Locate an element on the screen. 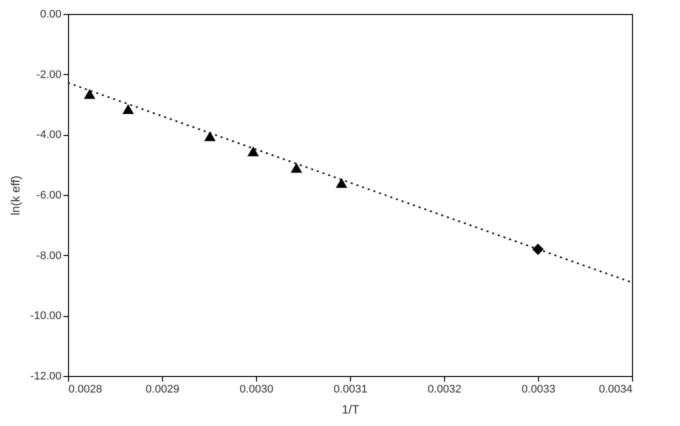 Image resolution: width=680 pixels, height=426 pixels. x-tick-label: 0.0033 is located at coordinates (539, 390).